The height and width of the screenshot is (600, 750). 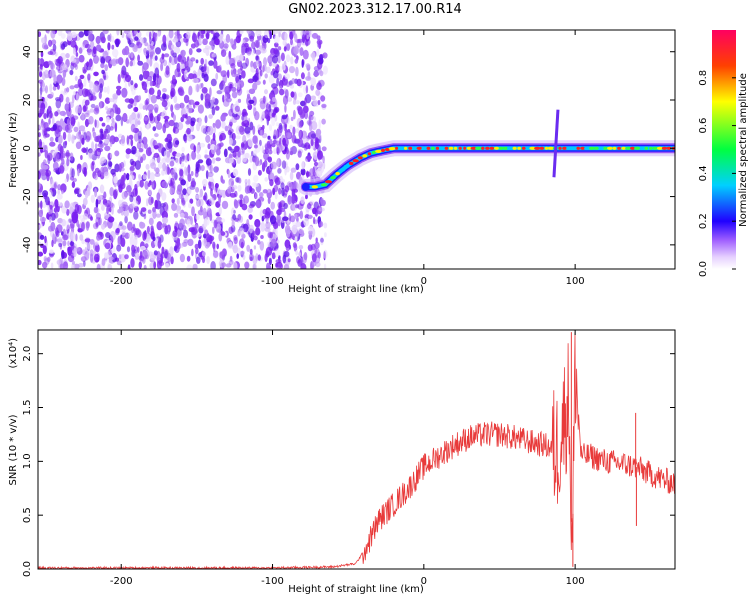 I want to click on bottom-y-multiplier: (x10⁴), so click(x=13, y=353).